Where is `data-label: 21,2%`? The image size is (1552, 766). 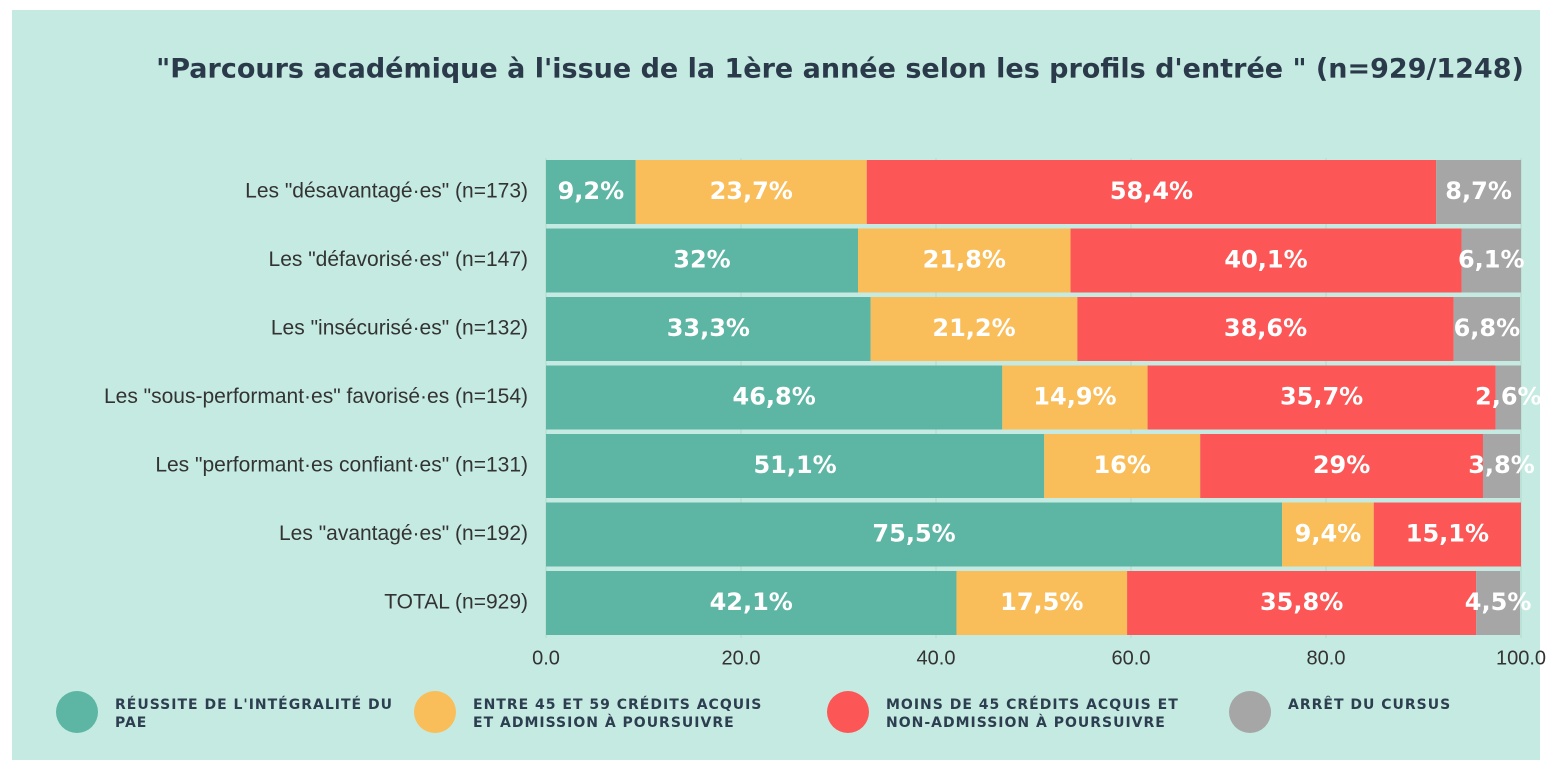
data-label: 21,2% is located at coordinates (973, 328).